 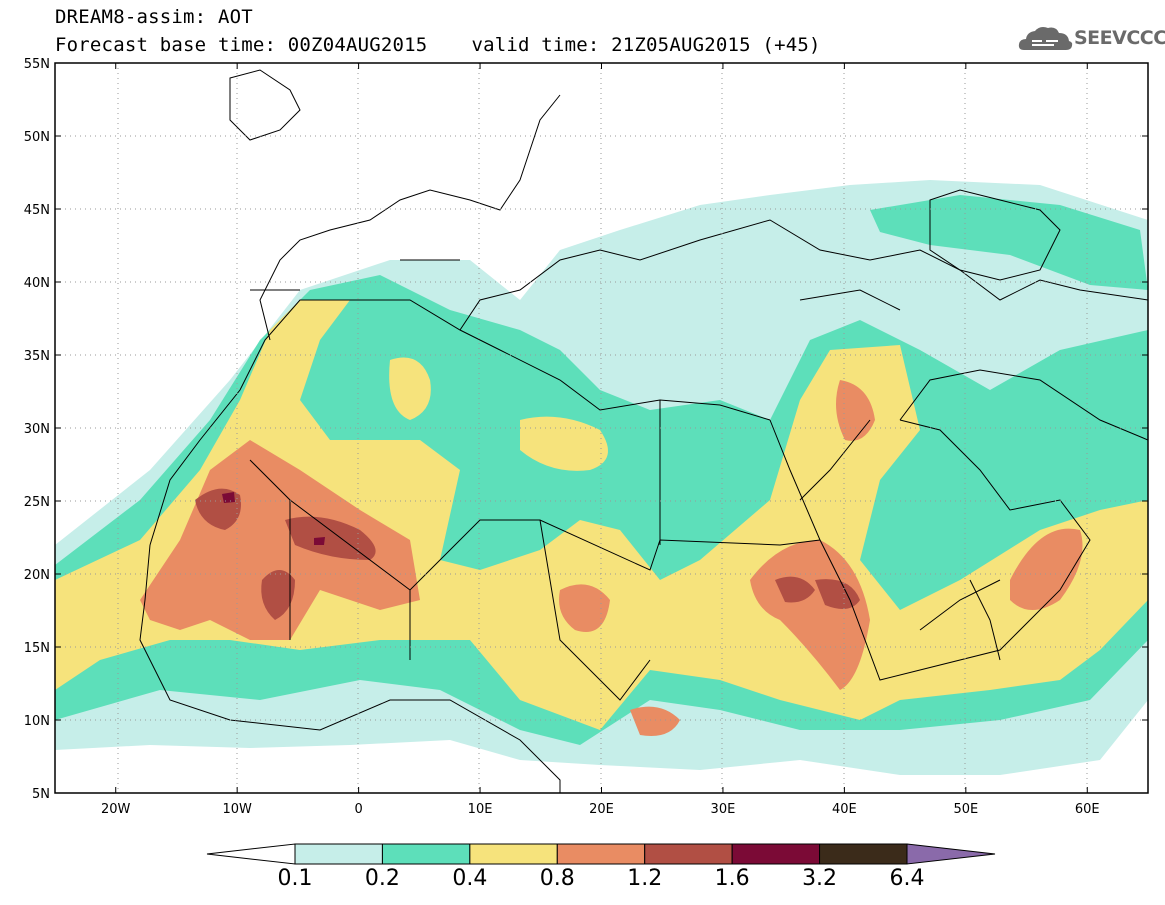 I want to click on lat-label-40N: 40N, so click(x=37, y=283).